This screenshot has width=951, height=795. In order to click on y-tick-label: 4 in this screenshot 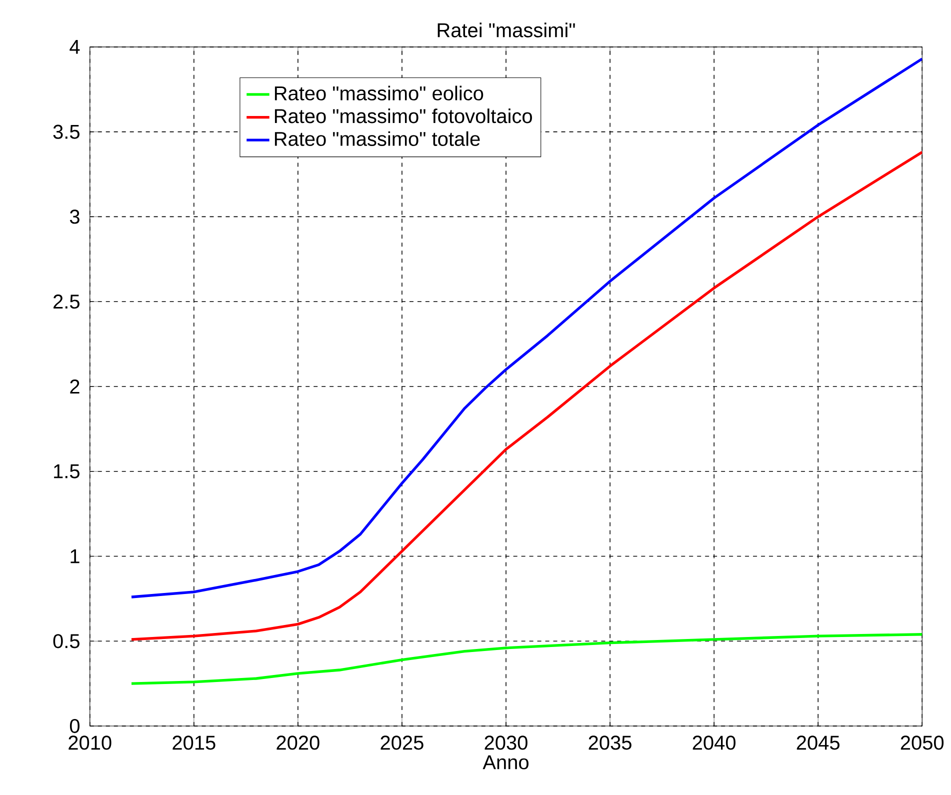, I will do `click(75, 47)`.